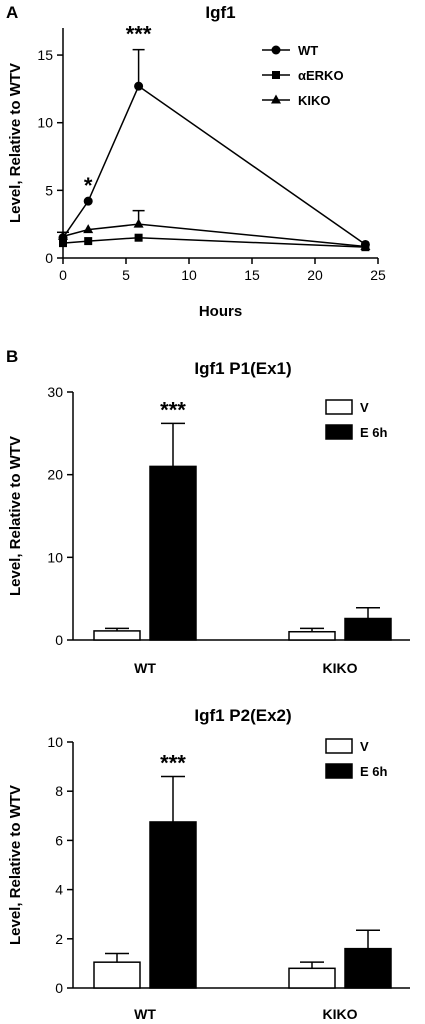 This screenshot has height=1024, width=425. Describe the element at coordinates (315, 275) in the screenshot. I see `x-tick-label: 20` at that location.